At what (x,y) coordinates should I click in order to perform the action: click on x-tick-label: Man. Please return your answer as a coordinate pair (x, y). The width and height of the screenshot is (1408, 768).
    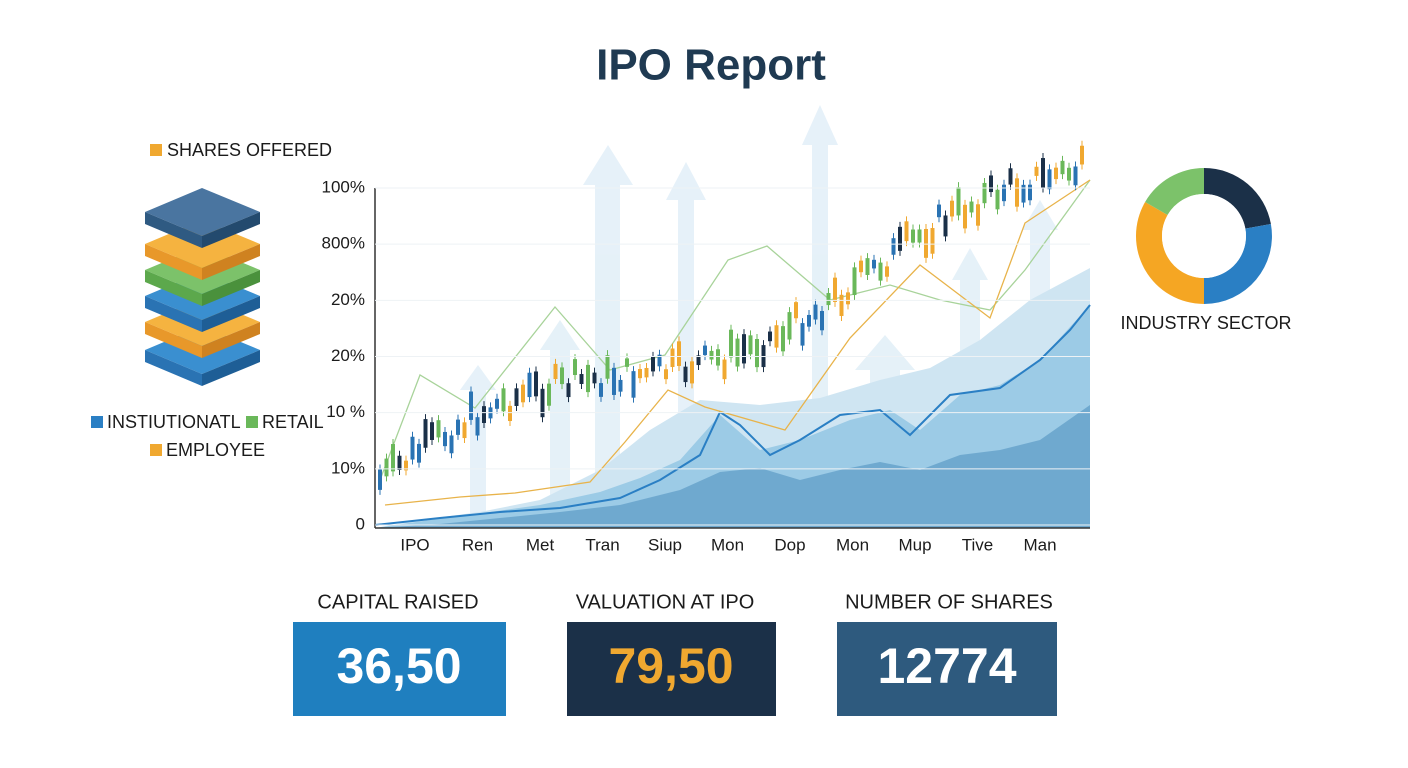
    Looking at the image, I should click on (1039, 544).